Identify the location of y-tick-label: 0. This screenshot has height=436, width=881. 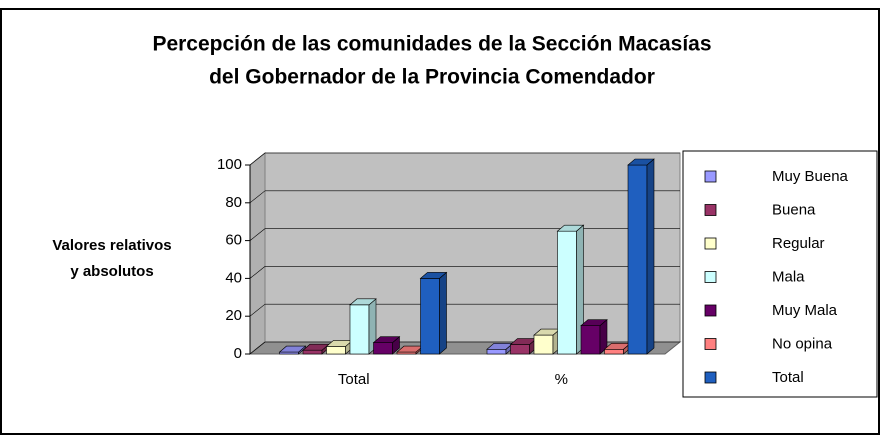
(238, 353).